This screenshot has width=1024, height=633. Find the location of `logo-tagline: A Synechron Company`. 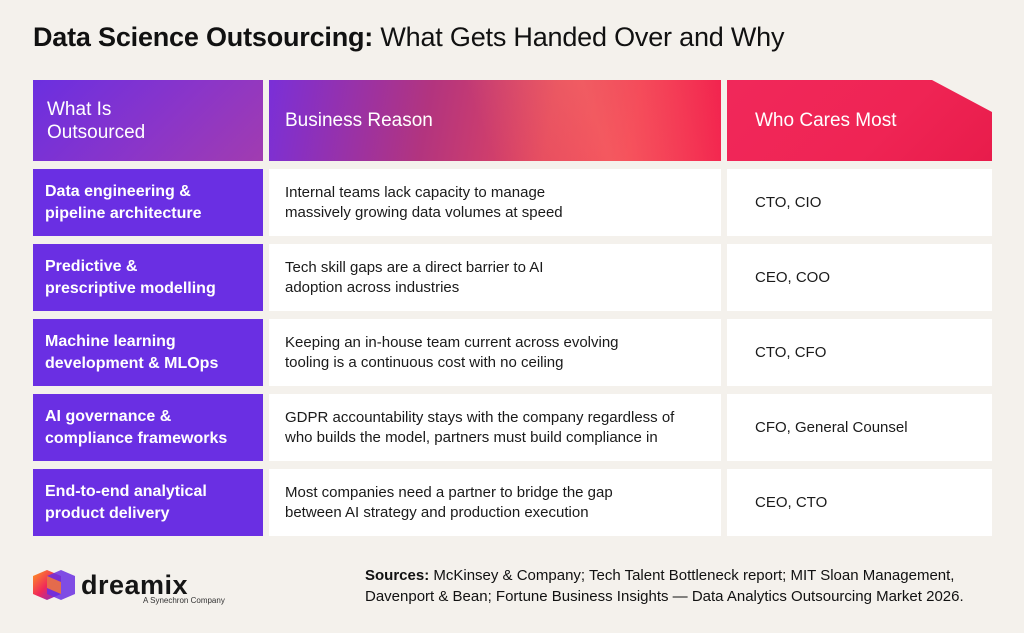

logo-tagline: A Synechron Company is located at coordinates (184, 600).